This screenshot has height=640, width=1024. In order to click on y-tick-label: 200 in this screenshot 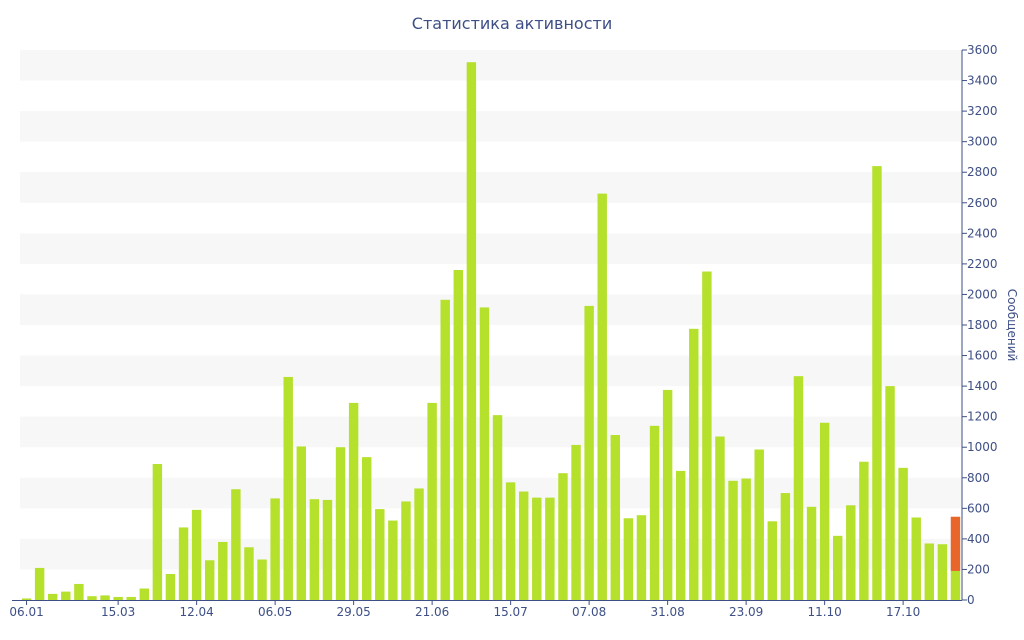, I will do `click(978, 569)`.